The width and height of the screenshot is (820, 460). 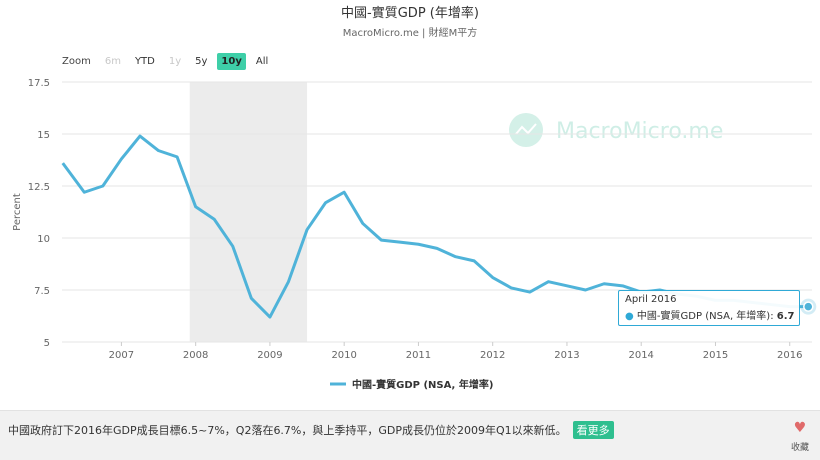 I want to click on tooltip-row: ● 中國-實質GDP (NSA, 年增率): 6.7, so click(x=710, y=314).